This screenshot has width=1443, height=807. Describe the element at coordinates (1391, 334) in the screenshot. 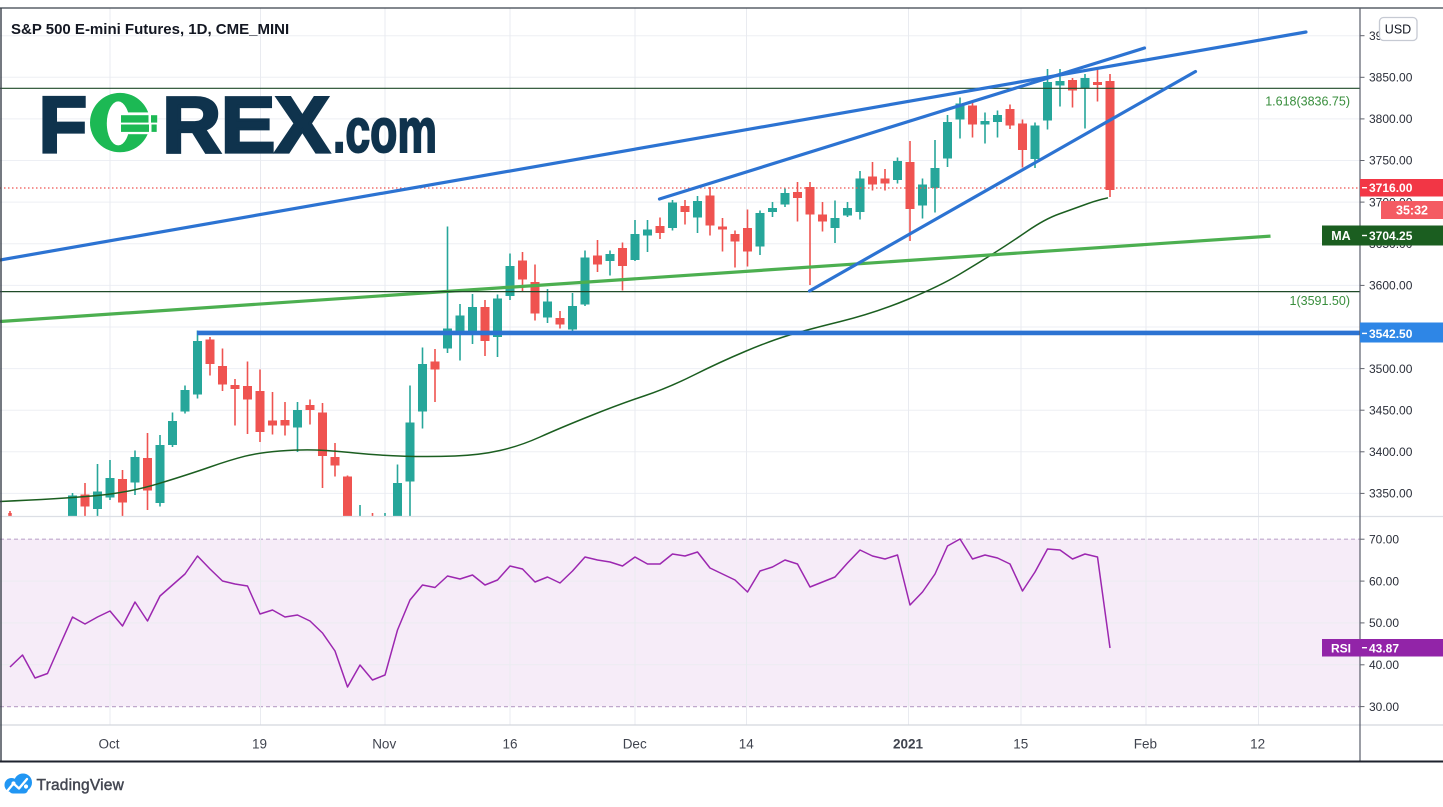

I see `svg-text: 3542.50` at that location.